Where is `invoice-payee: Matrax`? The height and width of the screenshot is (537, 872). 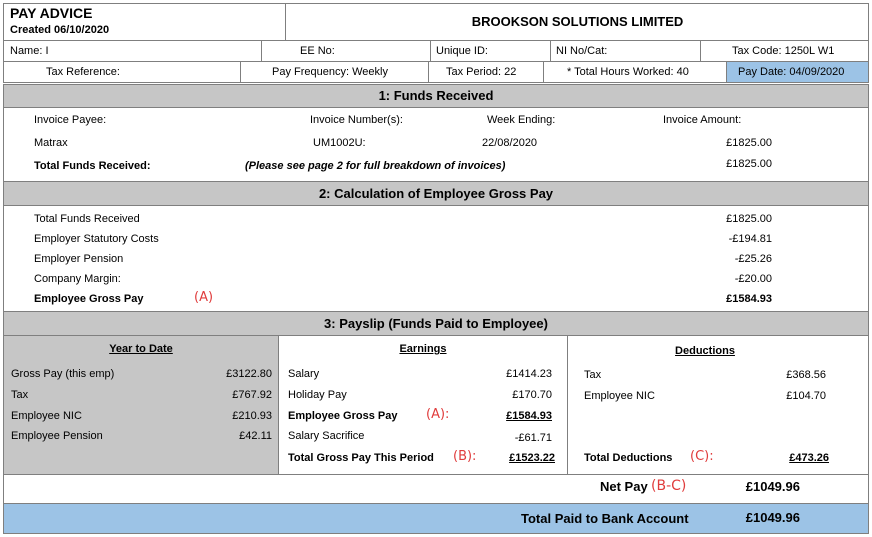 invoice-payee: Matrax is located at coordinates (51, 143).